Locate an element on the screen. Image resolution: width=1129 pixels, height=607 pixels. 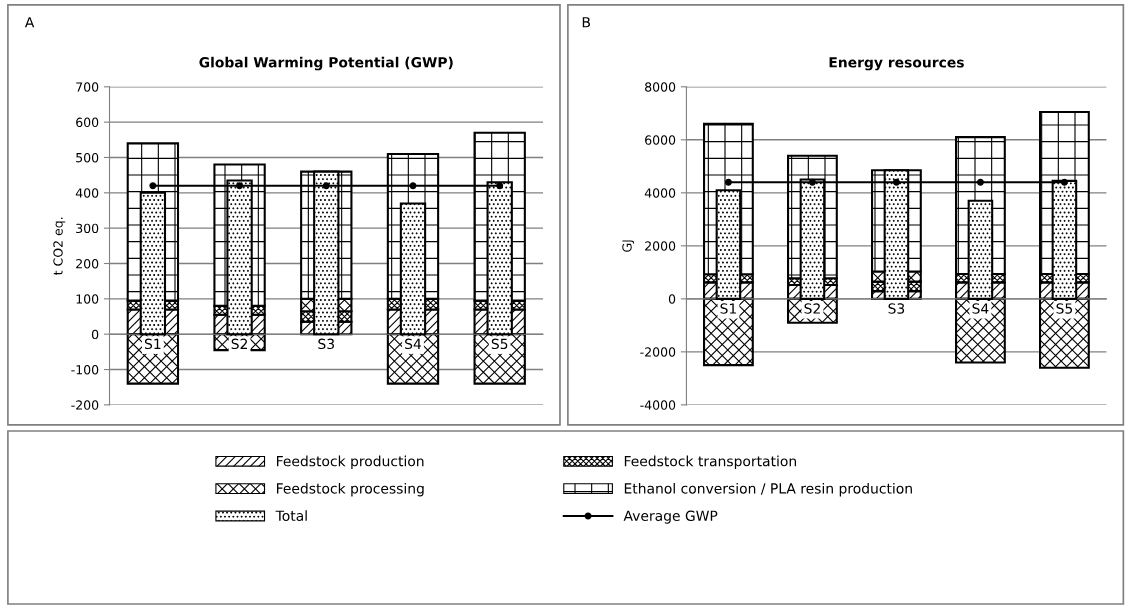
y-tick-label: 8000 is located at coordinates (660, 87).